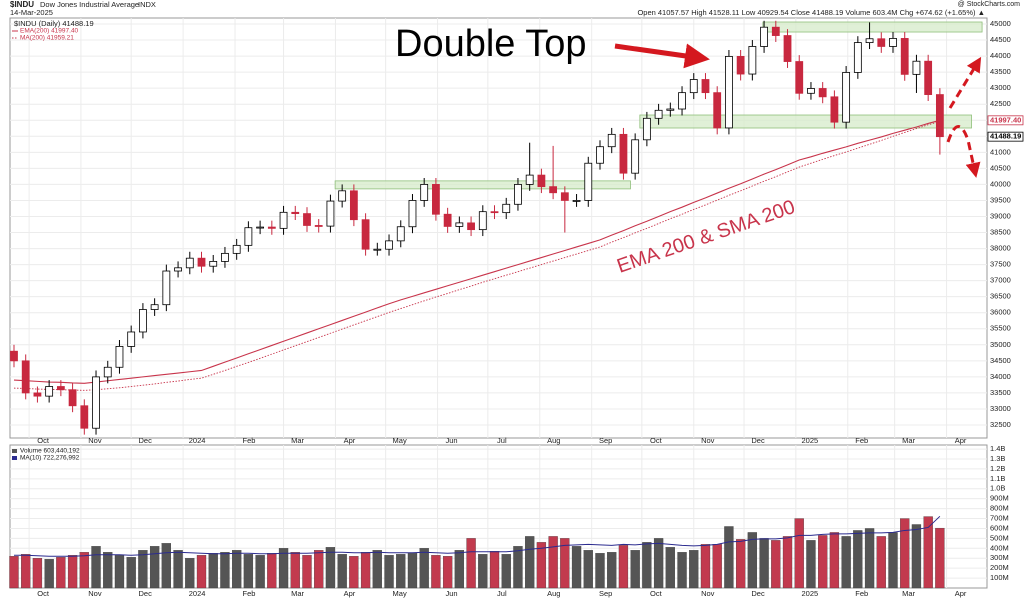 The image size is (1024, 601). I want to click on x-tick-label: Feb, so click(861, 440).